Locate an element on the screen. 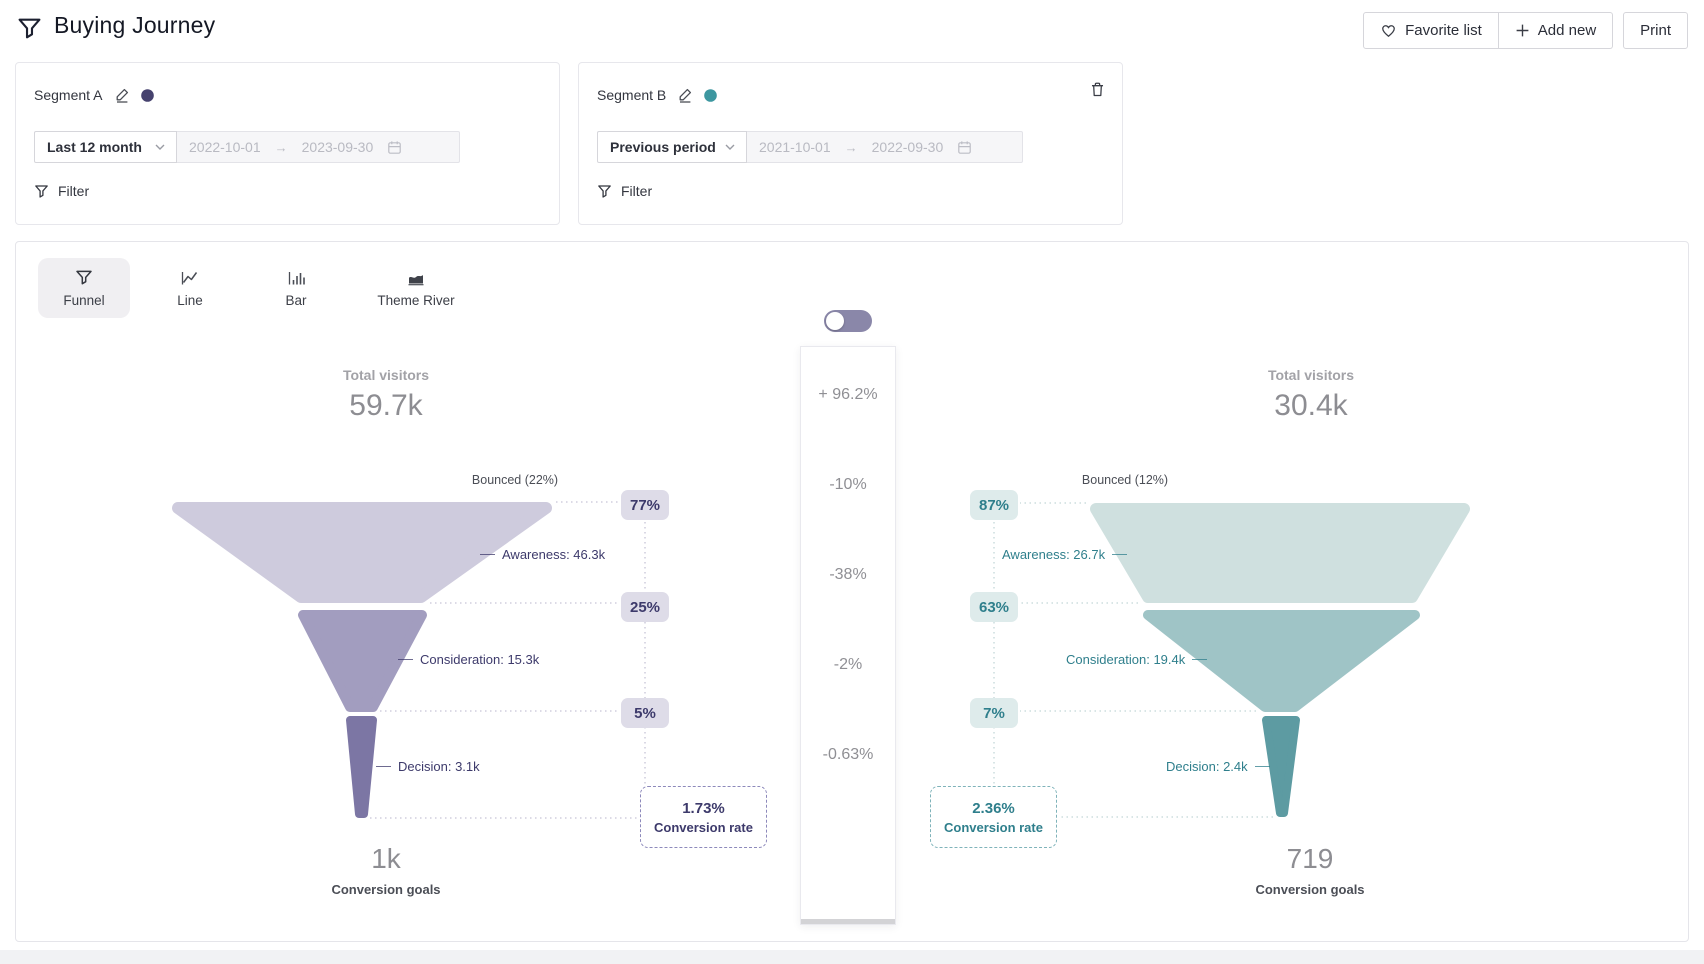 This screenshot has width=1704, height=964. tab-theme-river: Theme River is located at coordinates (416, 288).